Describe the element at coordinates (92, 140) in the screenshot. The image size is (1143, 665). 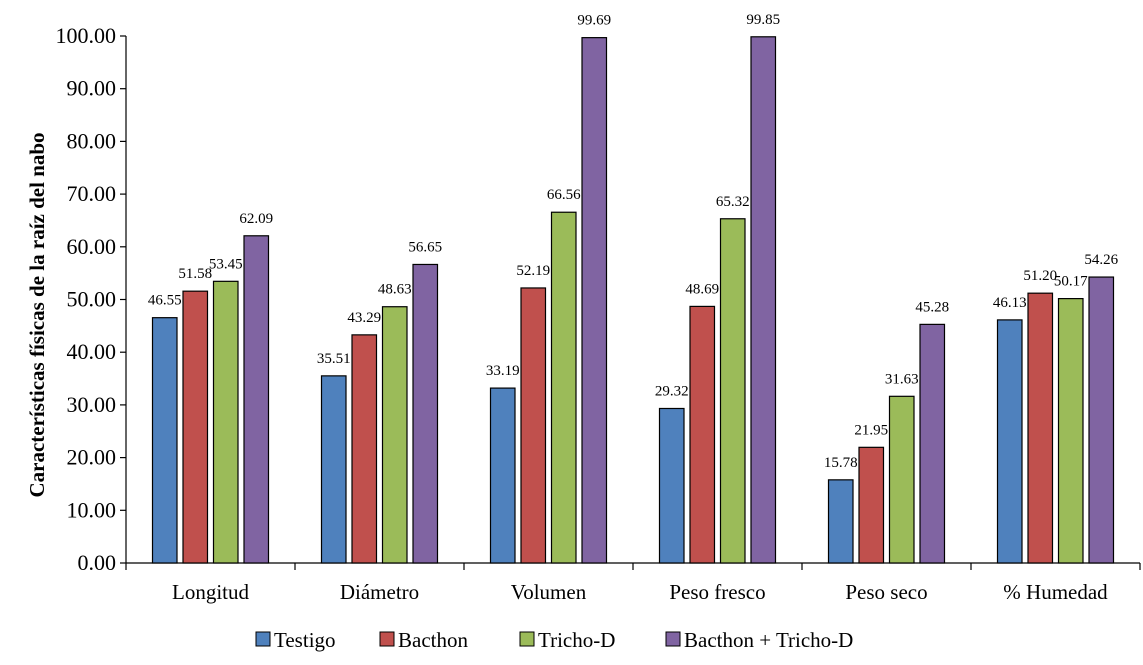
I see `y-tick-label: 80.00` at that location.